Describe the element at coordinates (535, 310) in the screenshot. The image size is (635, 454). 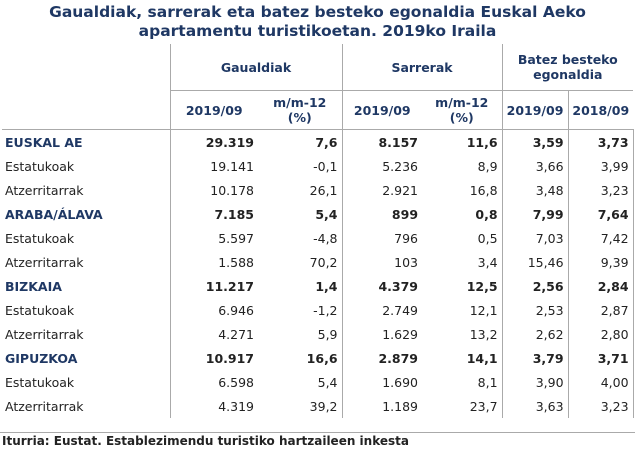
I see `cell-egonaldia-2019: 2,53` at that location.